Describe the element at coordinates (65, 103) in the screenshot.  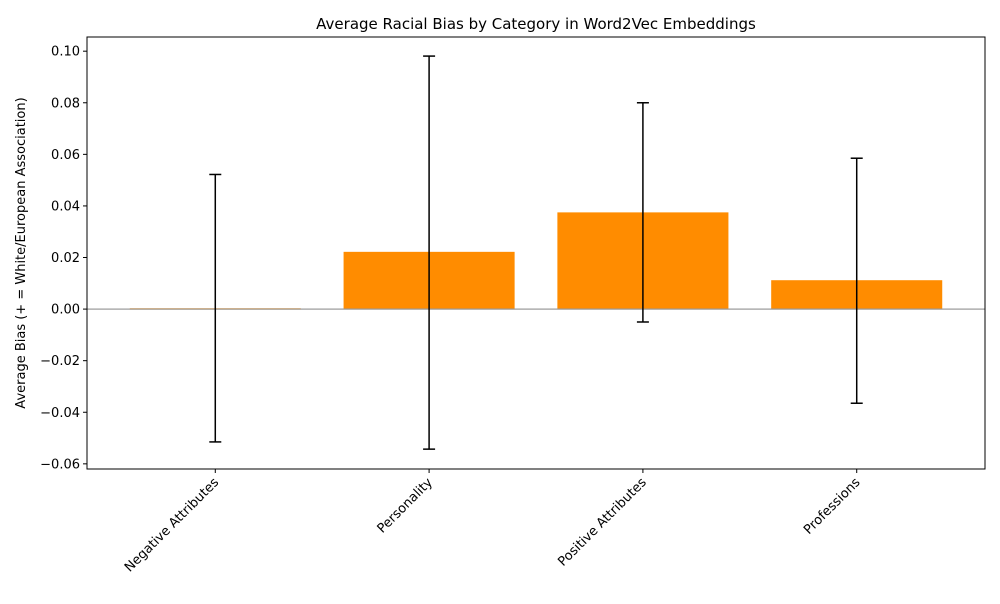
I see `y-tick-label: 0.08` at that location.